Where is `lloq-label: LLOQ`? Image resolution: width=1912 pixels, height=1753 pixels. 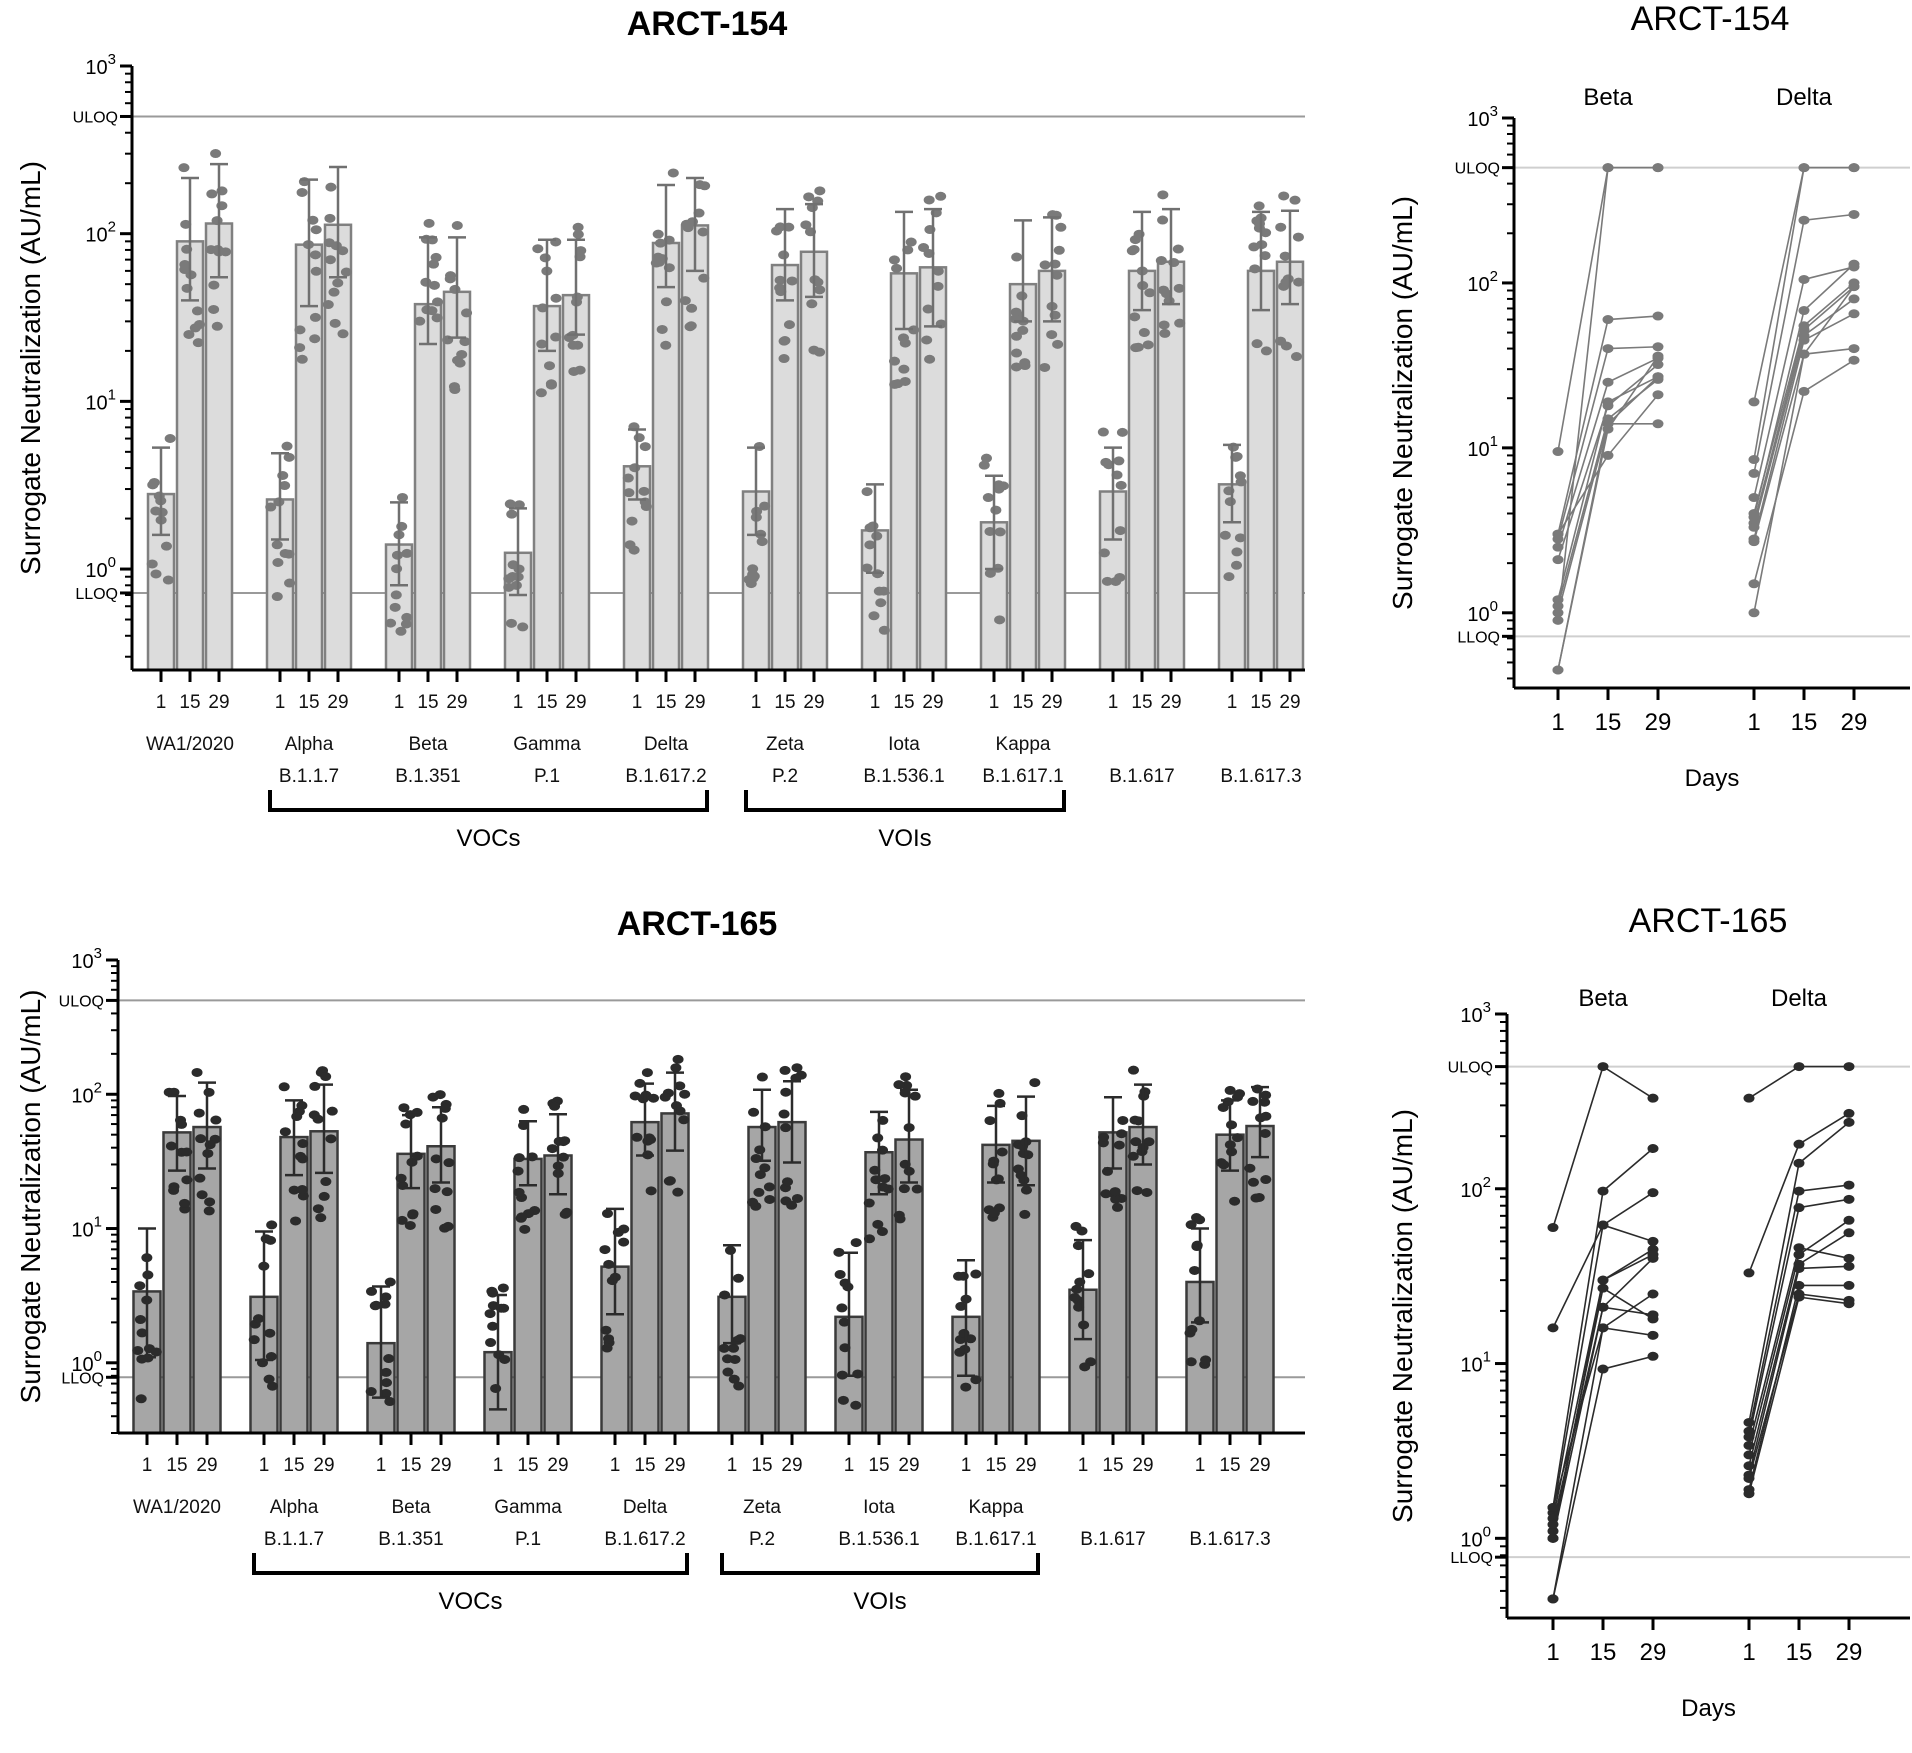
lloq-label: LLOQ is located at coordinates (1478, 637).